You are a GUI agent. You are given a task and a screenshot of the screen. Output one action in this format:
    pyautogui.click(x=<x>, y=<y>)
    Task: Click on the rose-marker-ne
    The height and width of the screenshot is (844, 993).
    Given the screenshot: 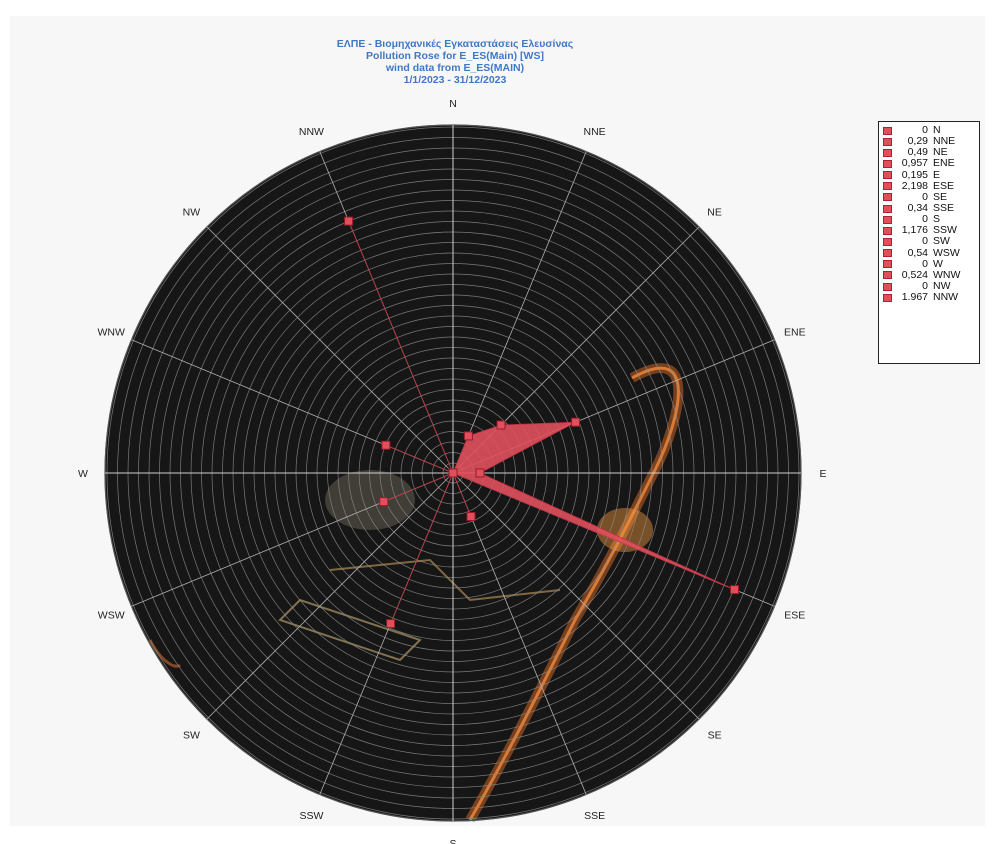 What is the action you would take?
    pyautogui.click(x=501, y=425)
    